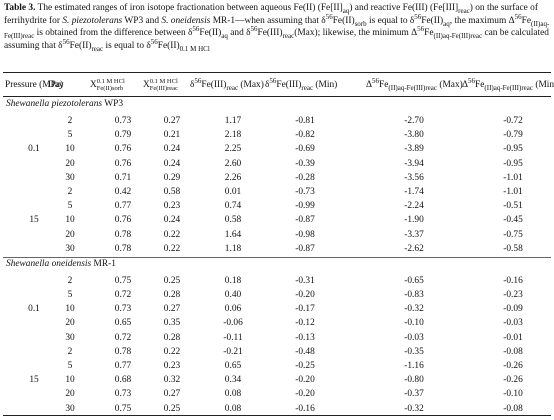  I want to click on column-header: δ56Fe(III)reac (Min), so click(301, 83).